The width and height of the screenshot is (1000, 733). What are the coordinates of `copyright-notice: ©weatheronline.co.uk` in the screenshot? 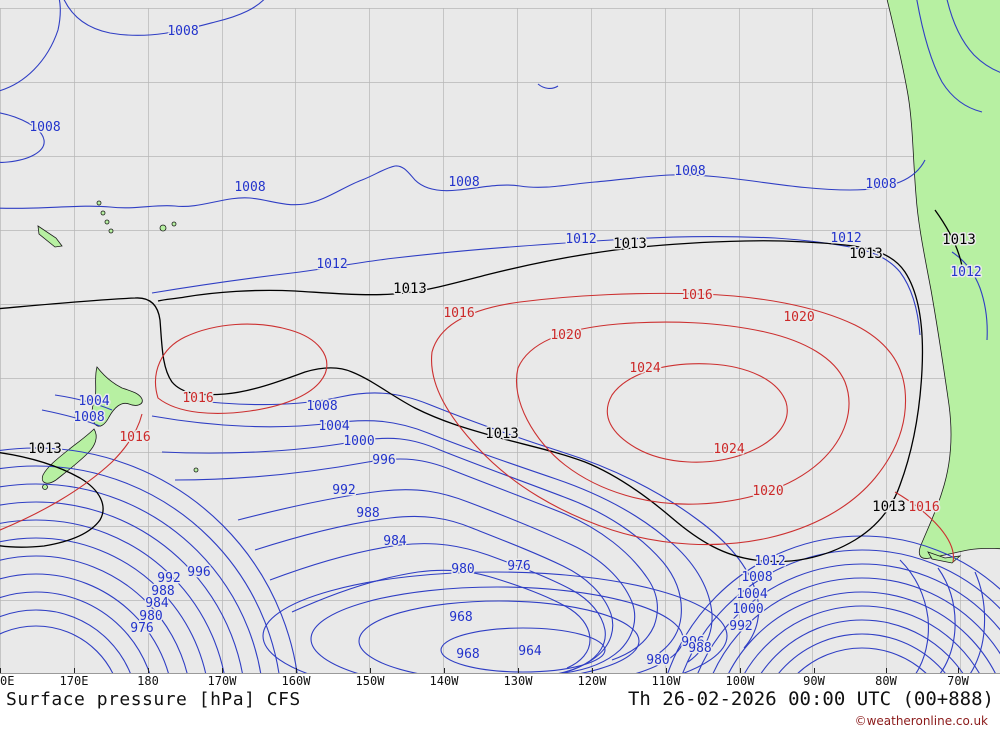 It's located at (921, 721).